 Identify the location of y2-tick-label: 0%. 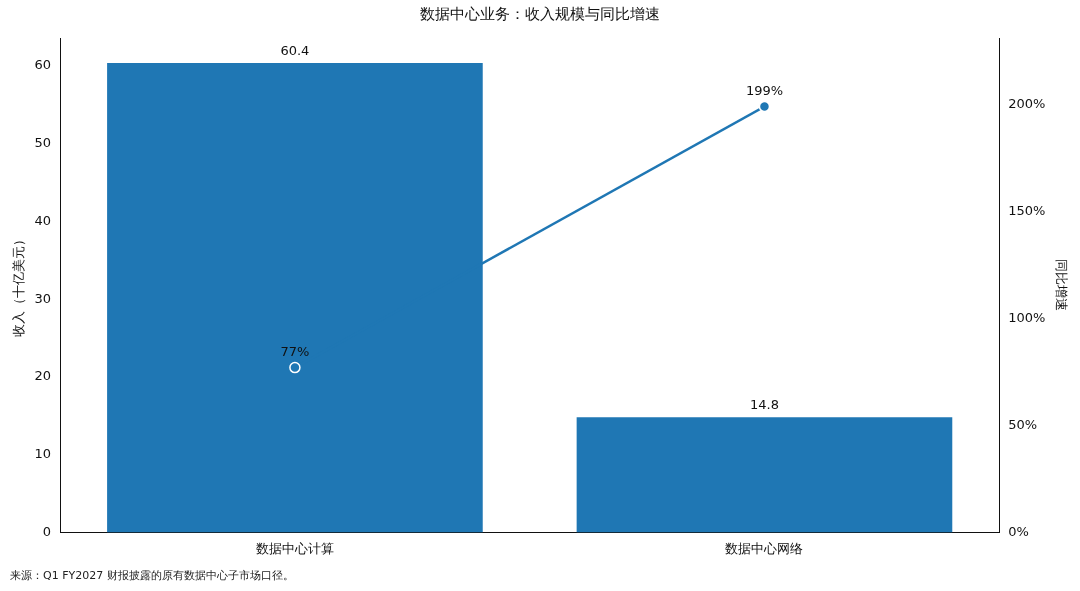
(1018, 531).